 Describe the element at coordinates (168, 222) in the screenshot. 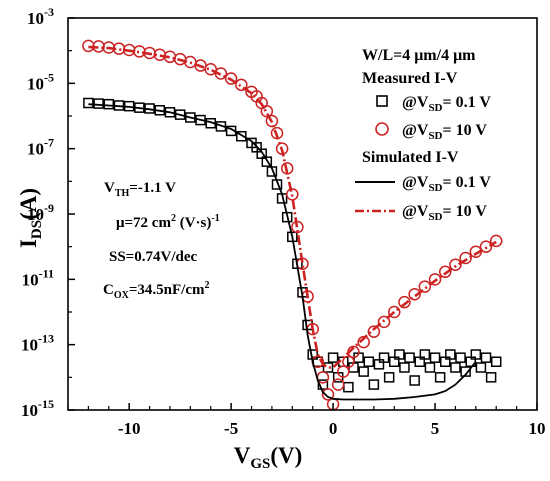

I see `annotation-mobility: μ=72 cm2 (V·s)-1` at that location.